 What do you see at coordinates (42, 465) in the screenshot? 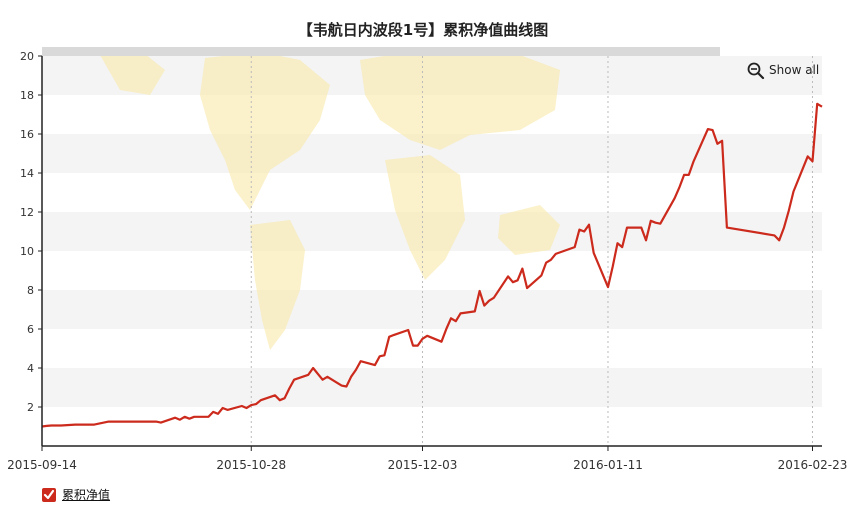
I see `x-tick-label: 2015-09-14` at bounding box center [42, 465].